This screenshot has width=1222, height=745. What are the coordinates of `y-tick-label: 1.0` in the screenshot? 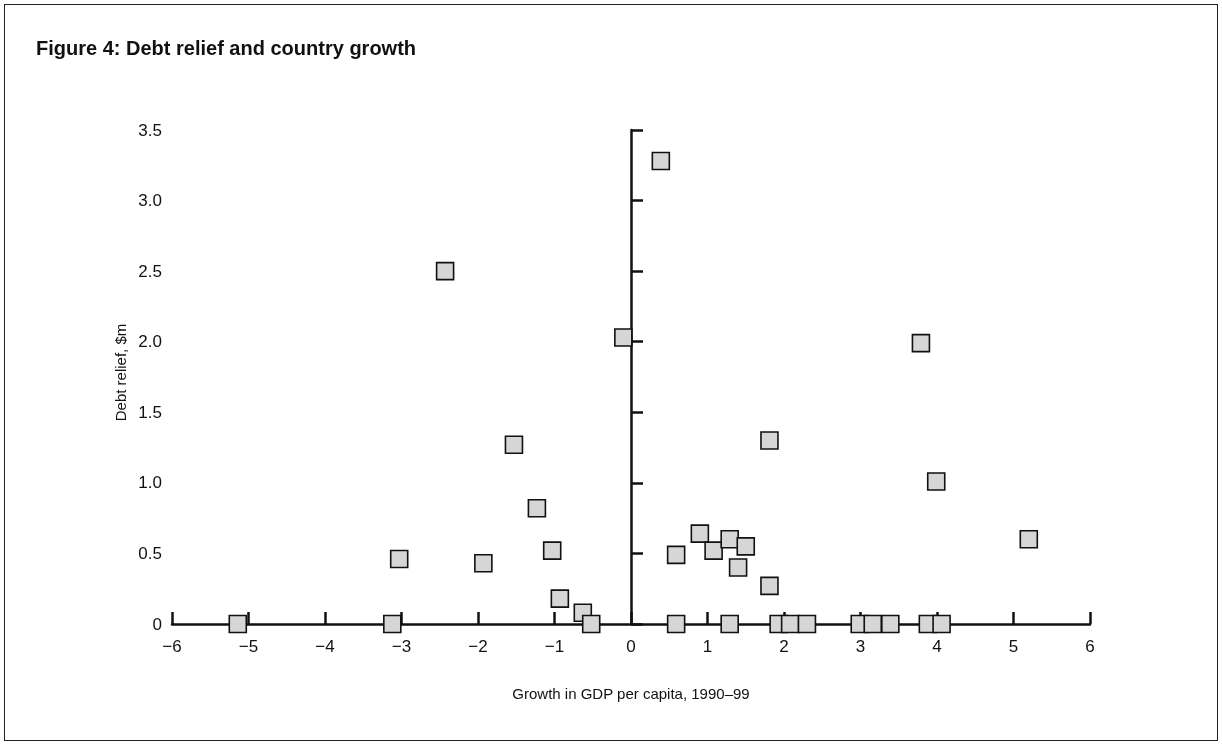 It's located at (150, 483).